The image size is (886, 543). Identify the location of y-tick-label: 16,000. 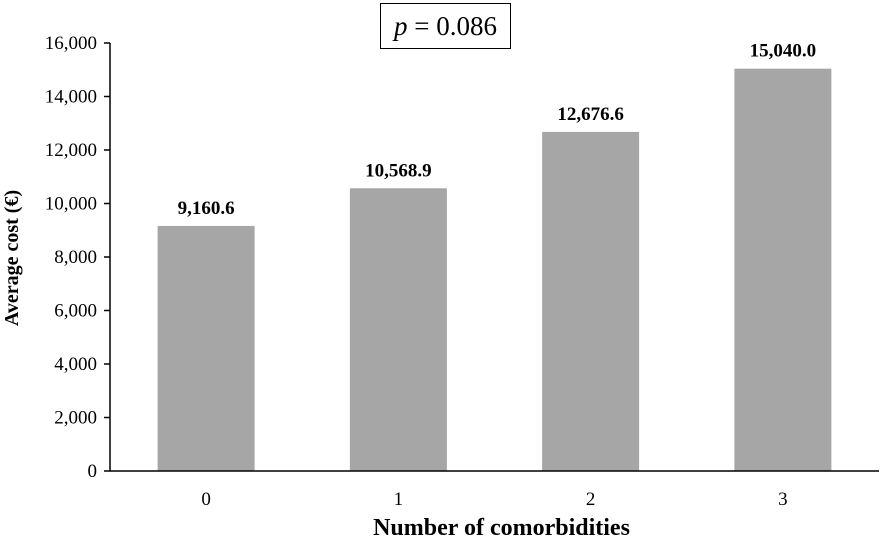
(71, 43).